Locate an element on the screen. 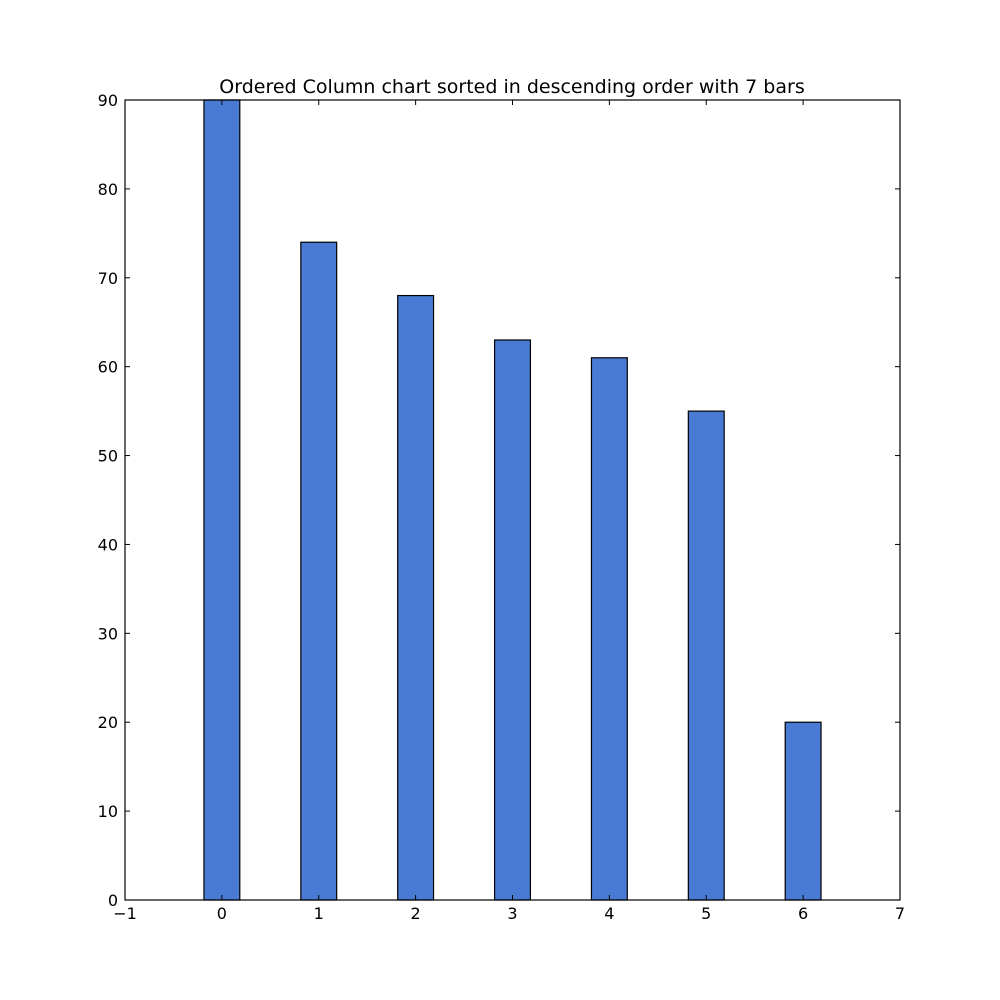  x-tick-label-3: 2 is located at coordinates (416, 913).